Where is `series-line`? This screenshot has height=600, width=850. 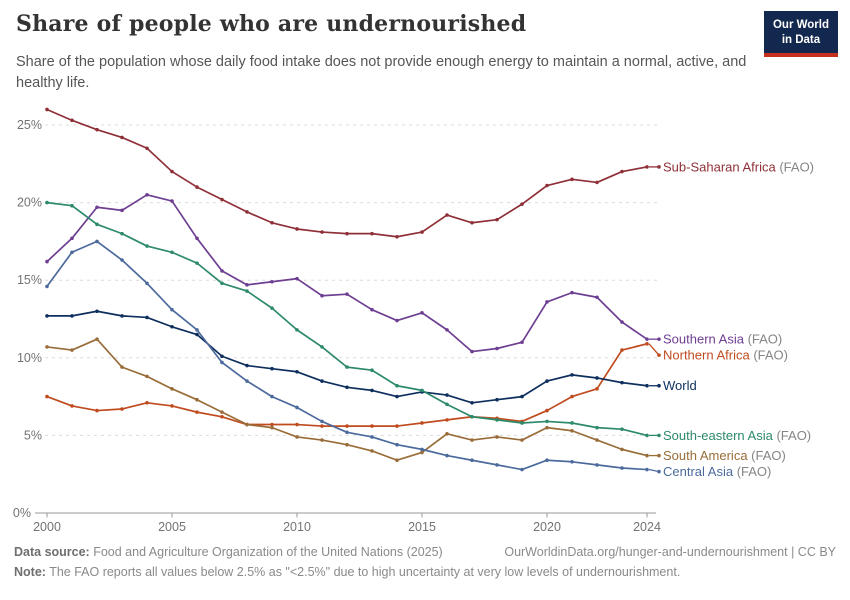 series-line is located at coordinates (347, 385).